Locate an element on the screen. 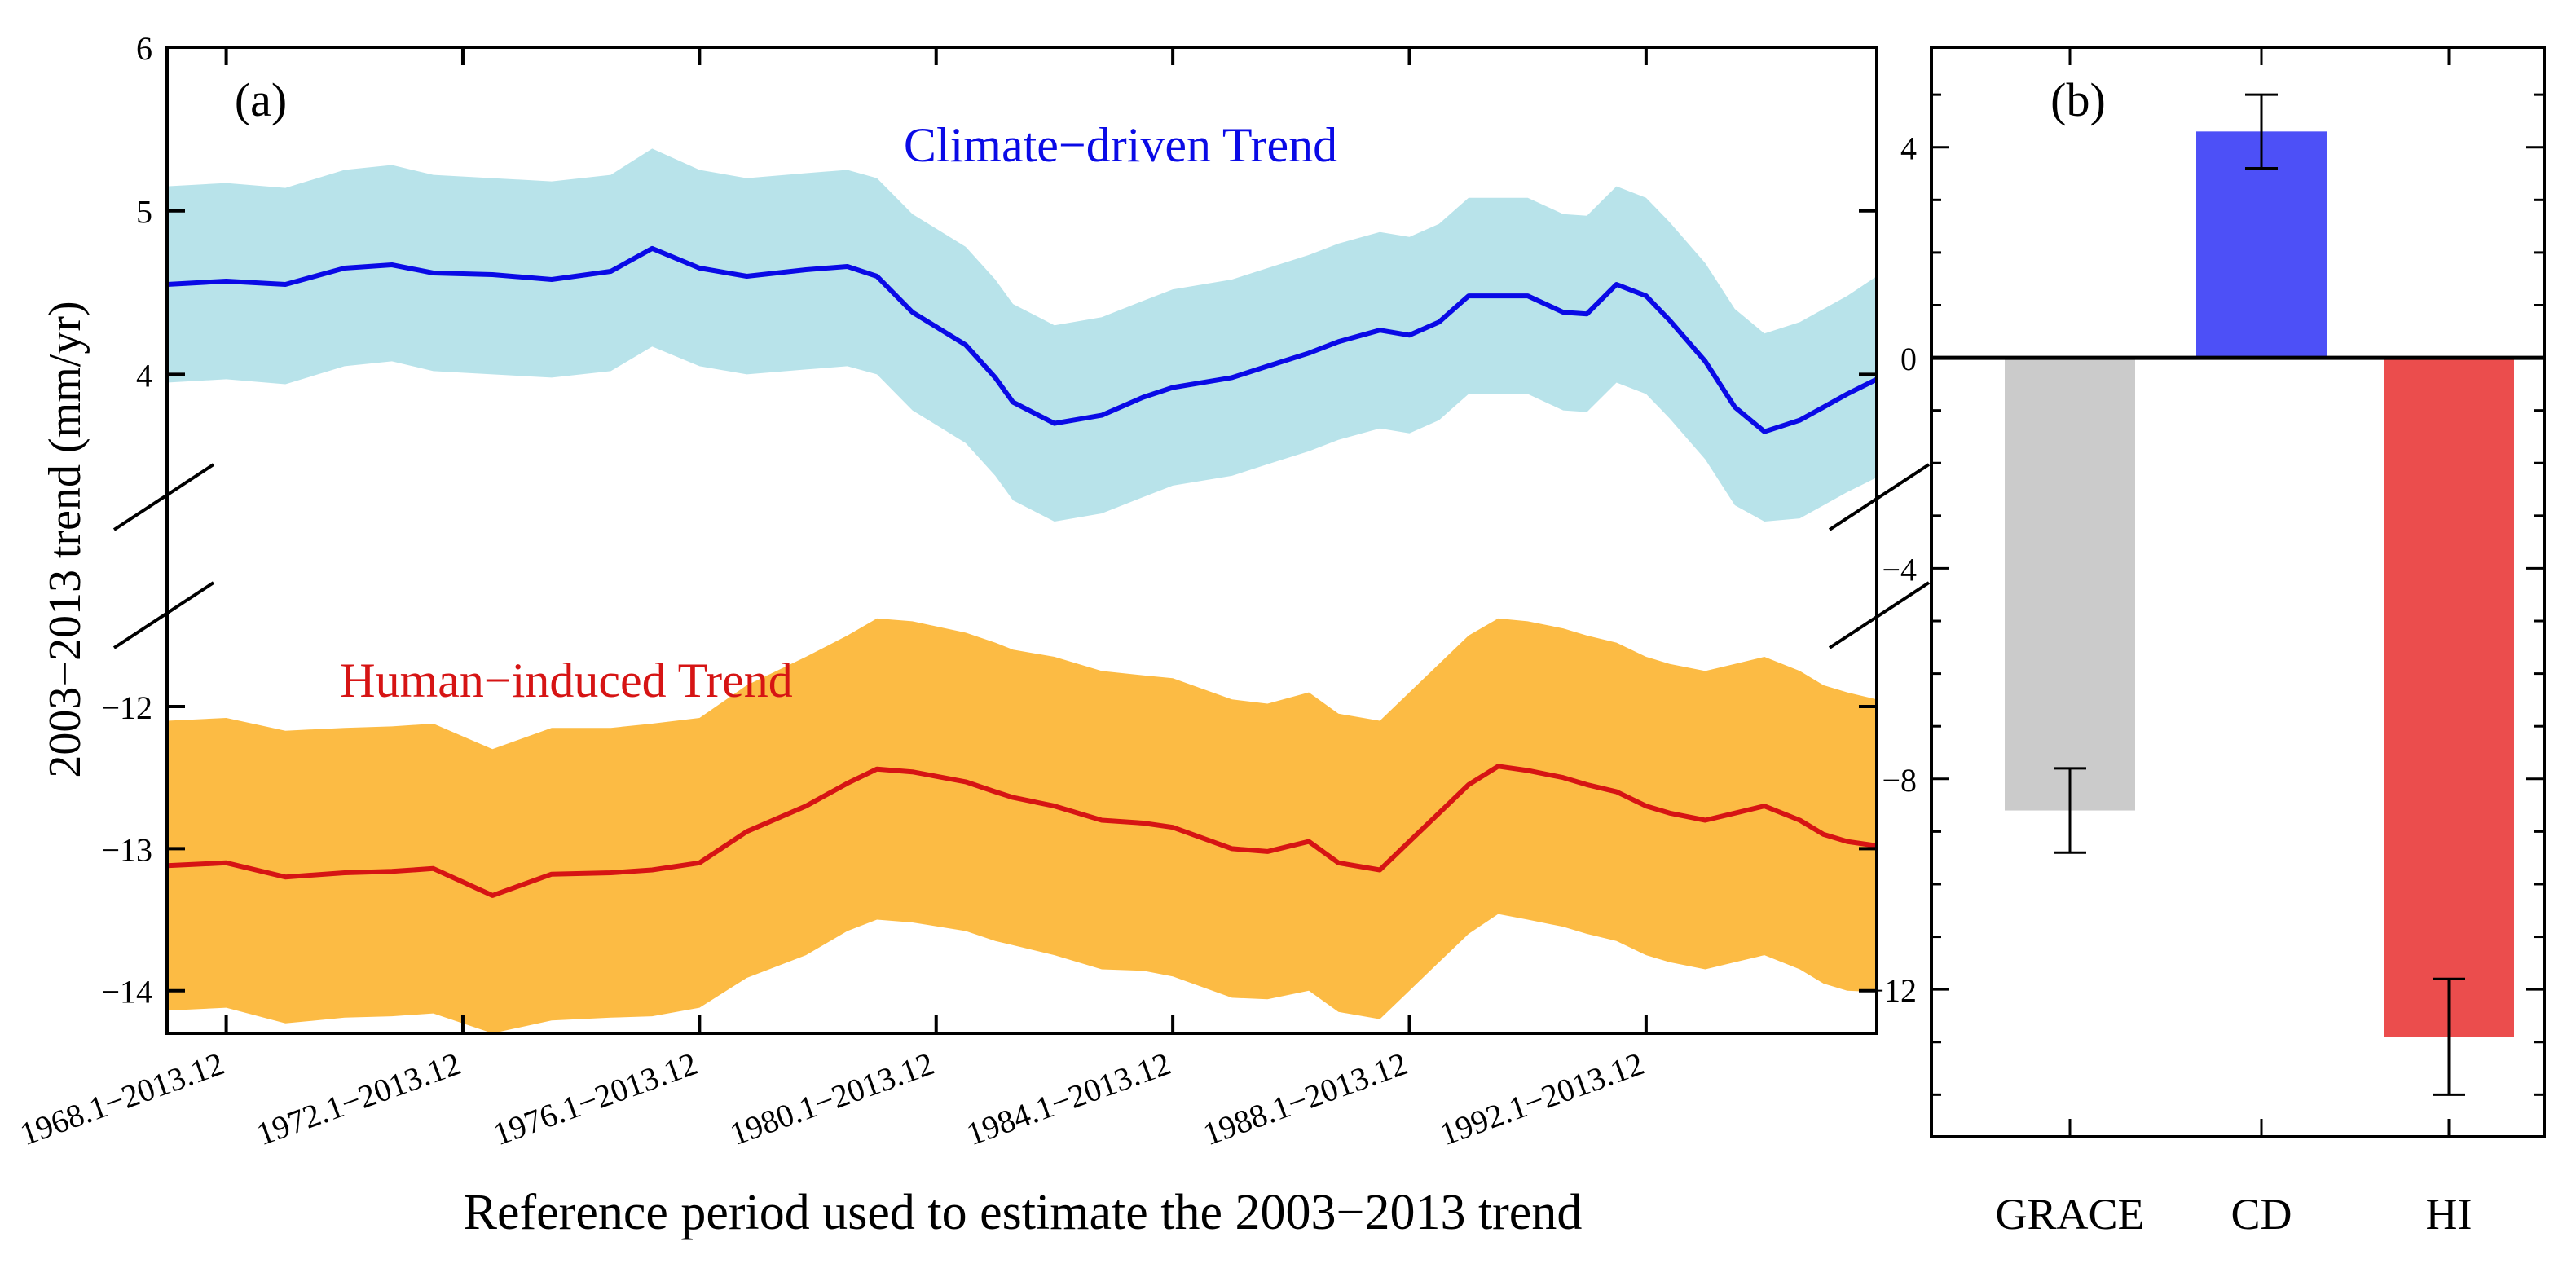 The image size is (2576, 1268). b-category-label: HI is located at coordinates (2449, 1214).